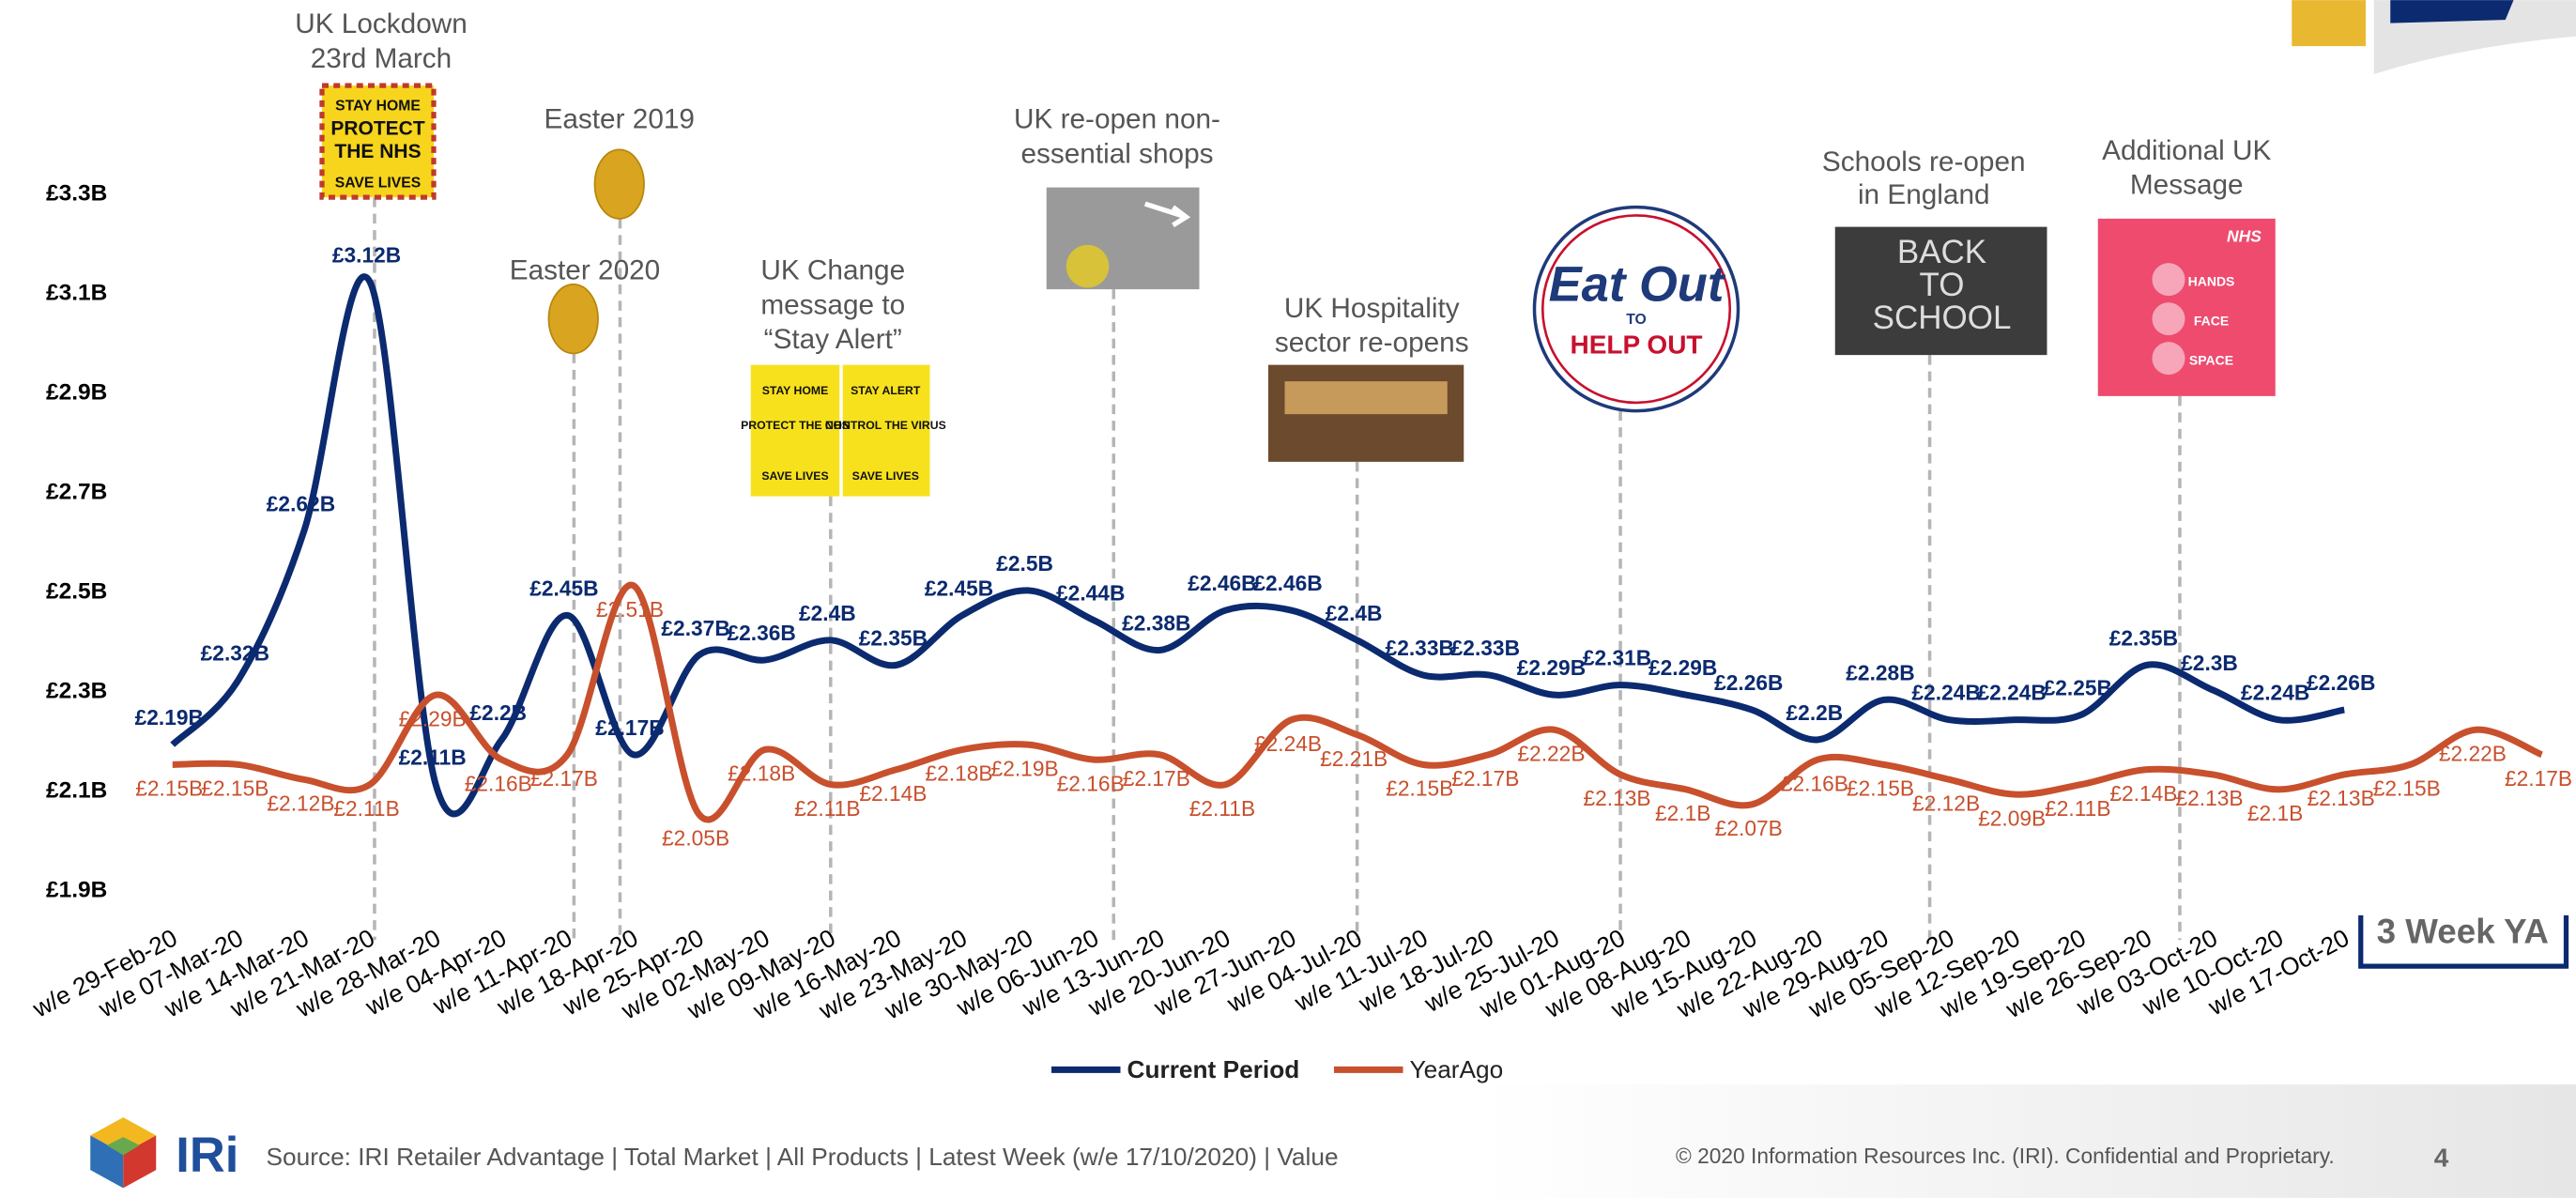 The height and width of the screenshot is (1198, 2576). I want to click on poster-text: HELP OUT, so click(1636, 344).